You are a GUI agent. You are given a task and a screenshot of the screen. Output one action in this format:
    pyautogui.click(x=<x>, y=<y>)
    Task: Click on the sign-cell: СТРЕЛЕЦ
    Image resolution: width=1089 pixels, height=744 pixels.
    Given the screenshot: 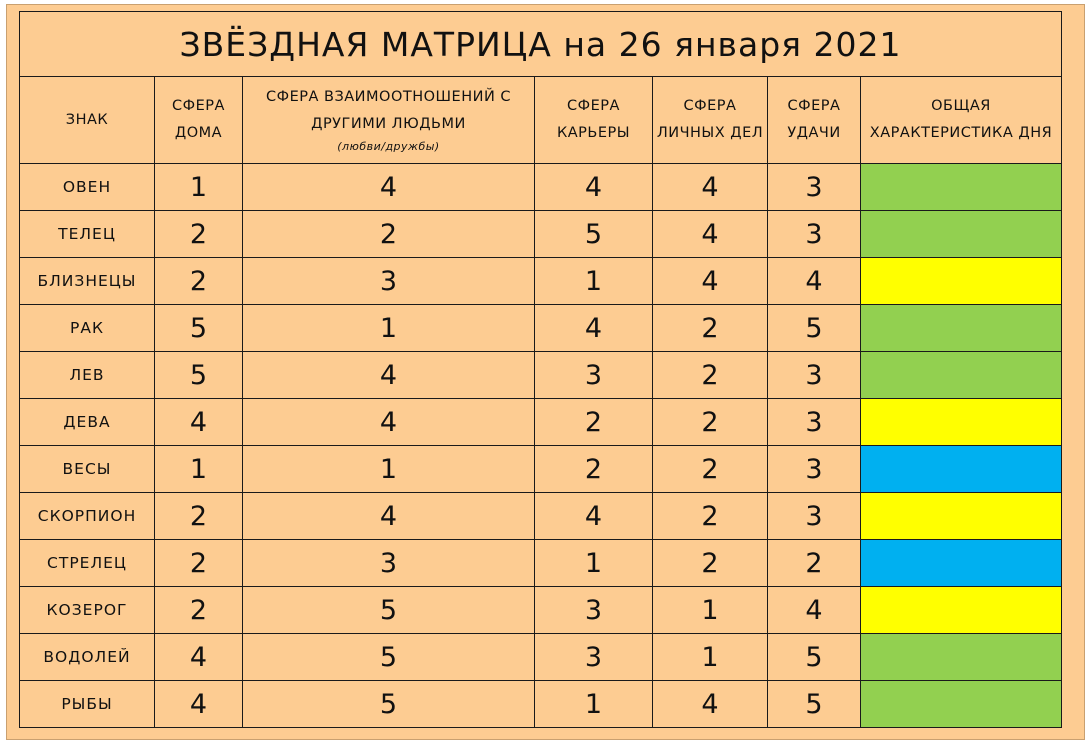 What is the action you would take?
    pyautogui.click(x=87, y=563)
    